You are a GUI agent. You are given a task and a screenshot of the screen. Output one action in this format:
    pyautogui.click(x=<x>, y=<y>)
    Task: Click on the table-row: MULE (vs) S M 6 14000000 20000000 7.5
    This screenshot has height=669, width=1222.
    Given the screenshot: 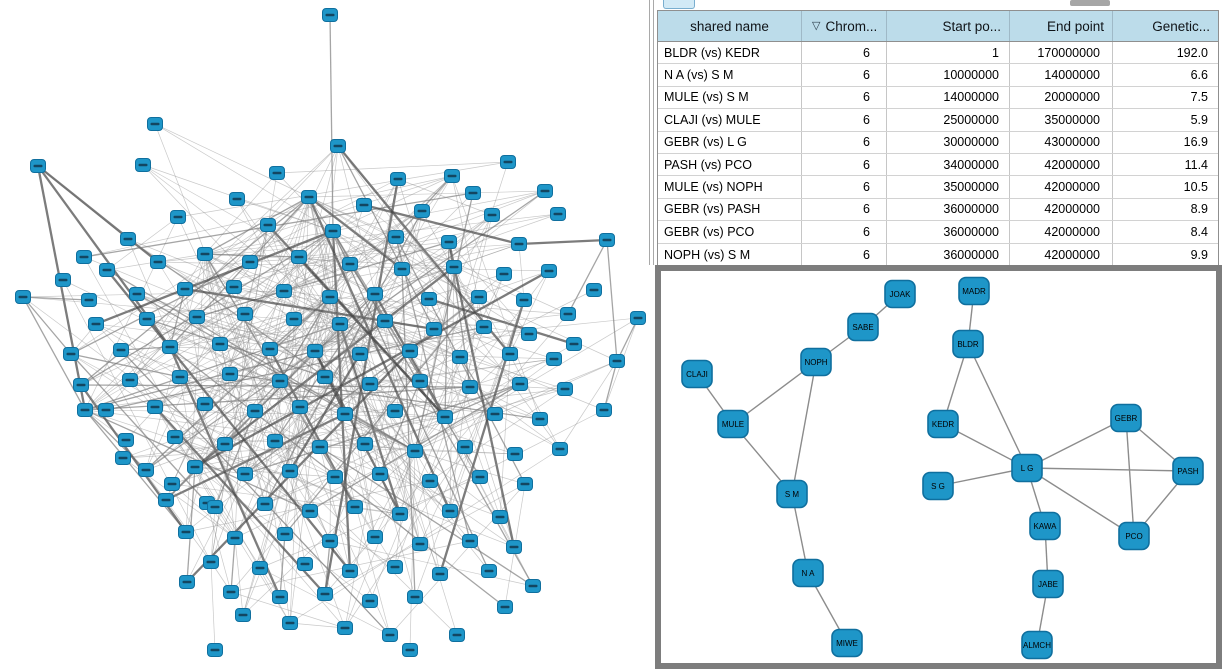 What is the action you would take?
    pyautogui.click(x=938, y=98)
    